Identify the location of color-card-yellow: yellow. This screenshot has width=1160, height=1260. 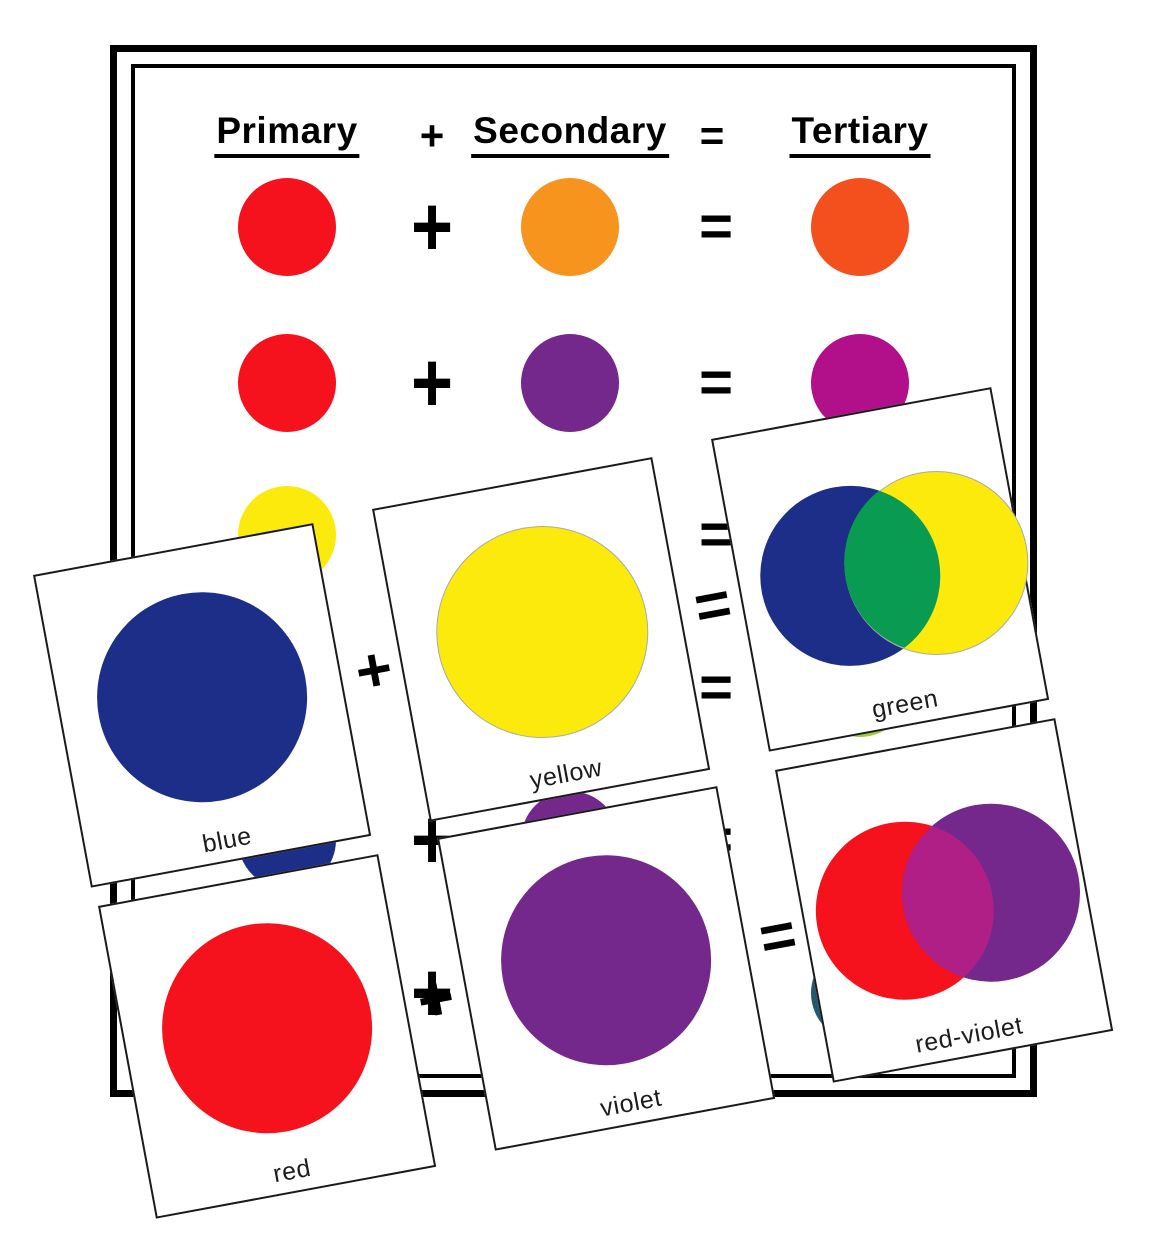
(541, 639).